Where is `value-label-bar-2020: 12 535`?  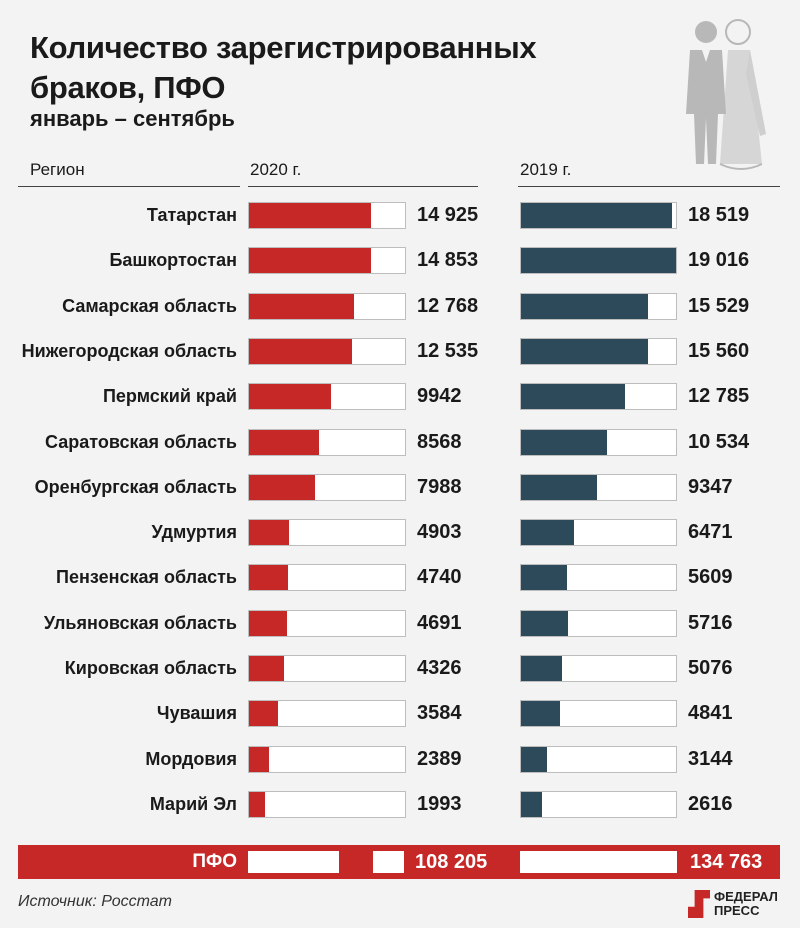
value-label-bar-2020: 12 535 is located at coordinates (448, 350).